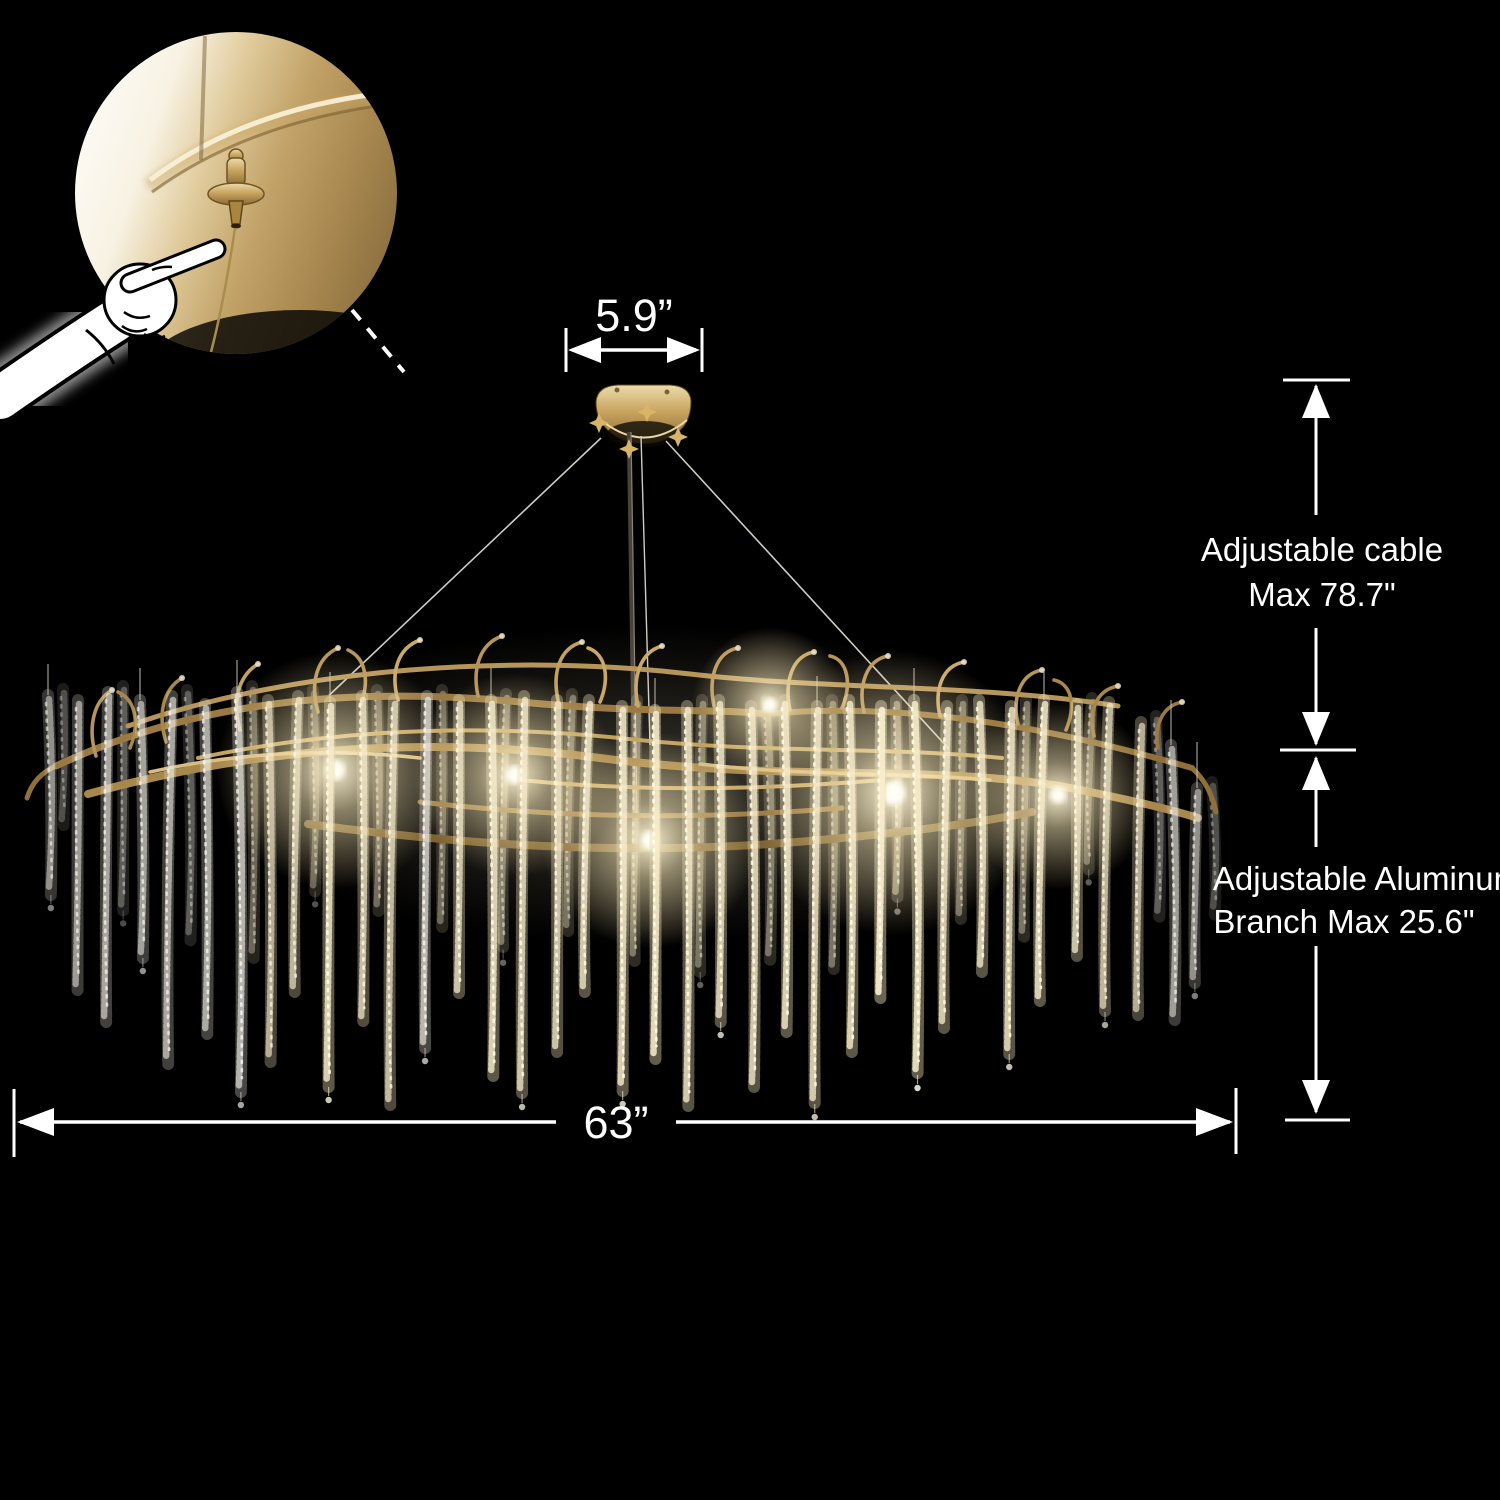 This screenshot has width=1500, height=1500. I want to click on branch-label-line1: Adjustable Aluminum, so click(1356, 878).